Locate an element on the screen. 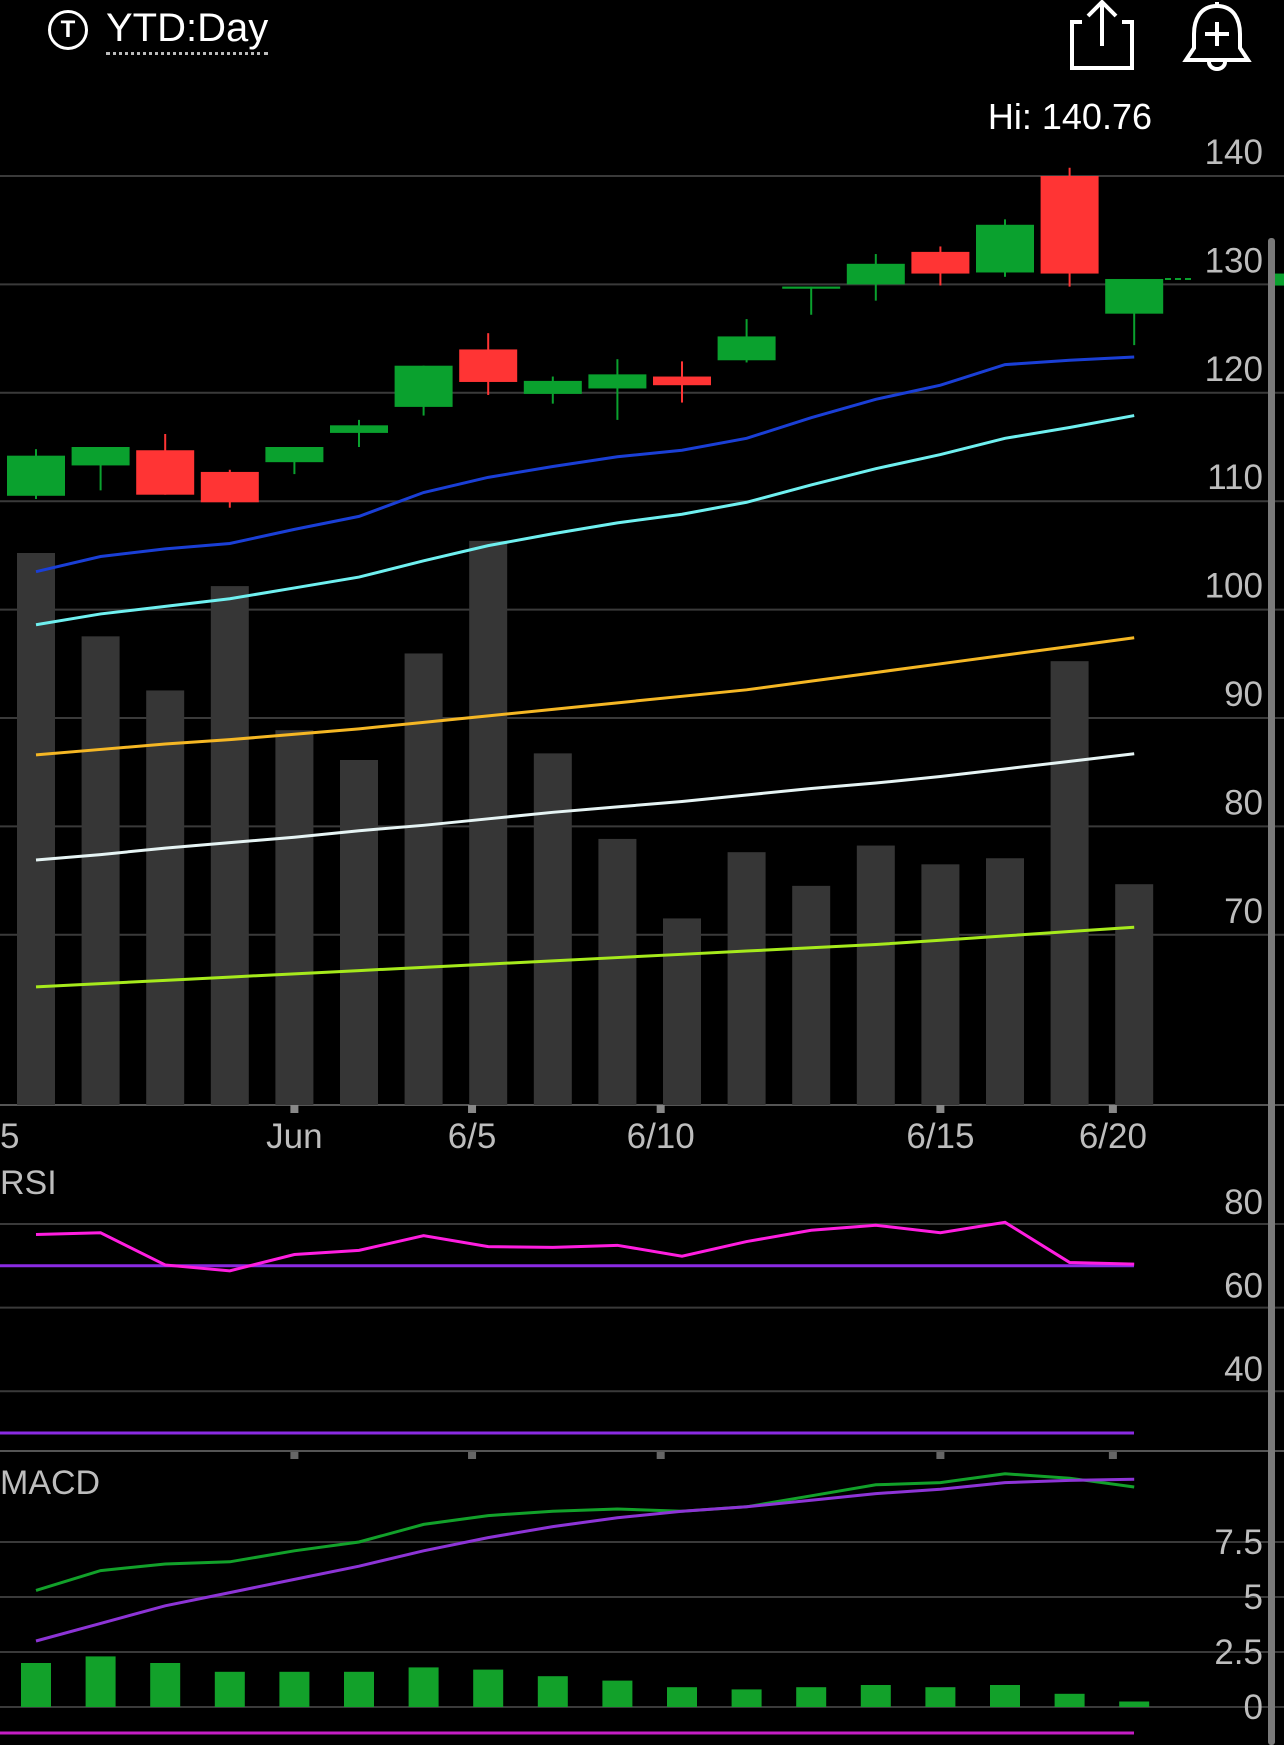 This screenshot has height=1745, width=1284. macd-label: MACD is located at coordinates (50, 1483).